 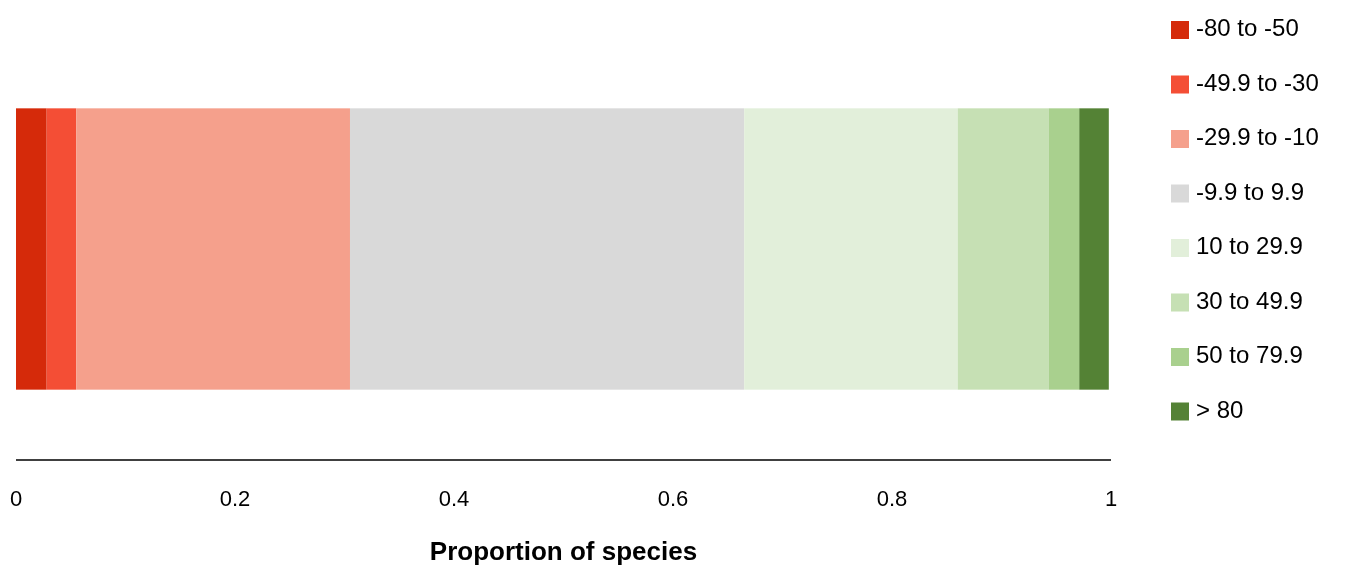 What do you see at coordinates (1247, 28) in the screenshot?
I see `legend-label: -80 to -50` at bounding box center [1247, 28].